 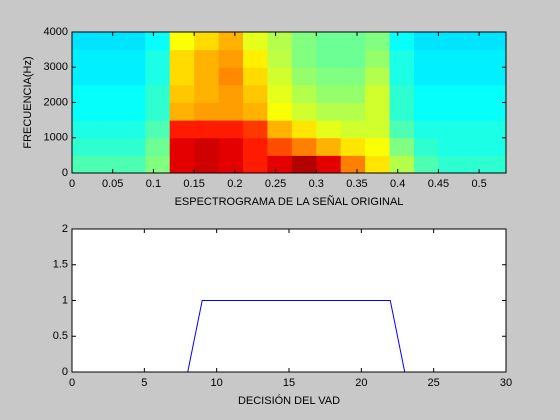 I want to click on y-tick-label: 4000, so click(x=56, y=32).